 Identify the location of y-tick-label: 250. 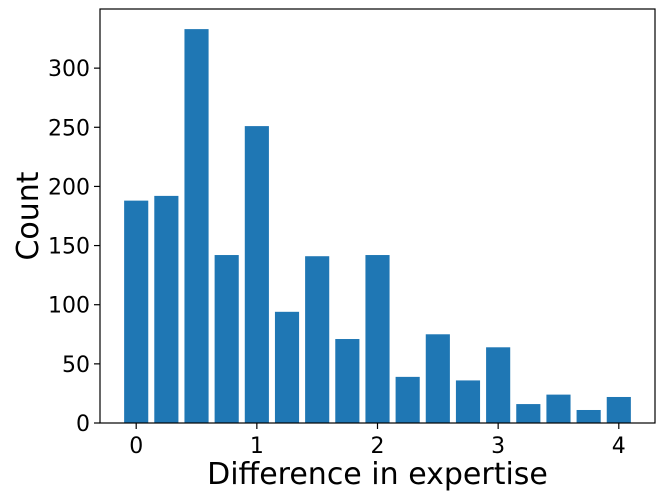
(69, 128).